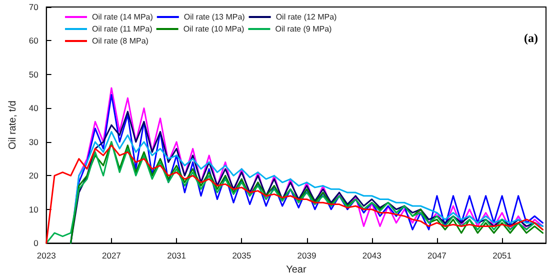 Image resolution: width=550 pixels, height=280 pixels. I want to click on y-tick-label: 20, so click(33, 175).